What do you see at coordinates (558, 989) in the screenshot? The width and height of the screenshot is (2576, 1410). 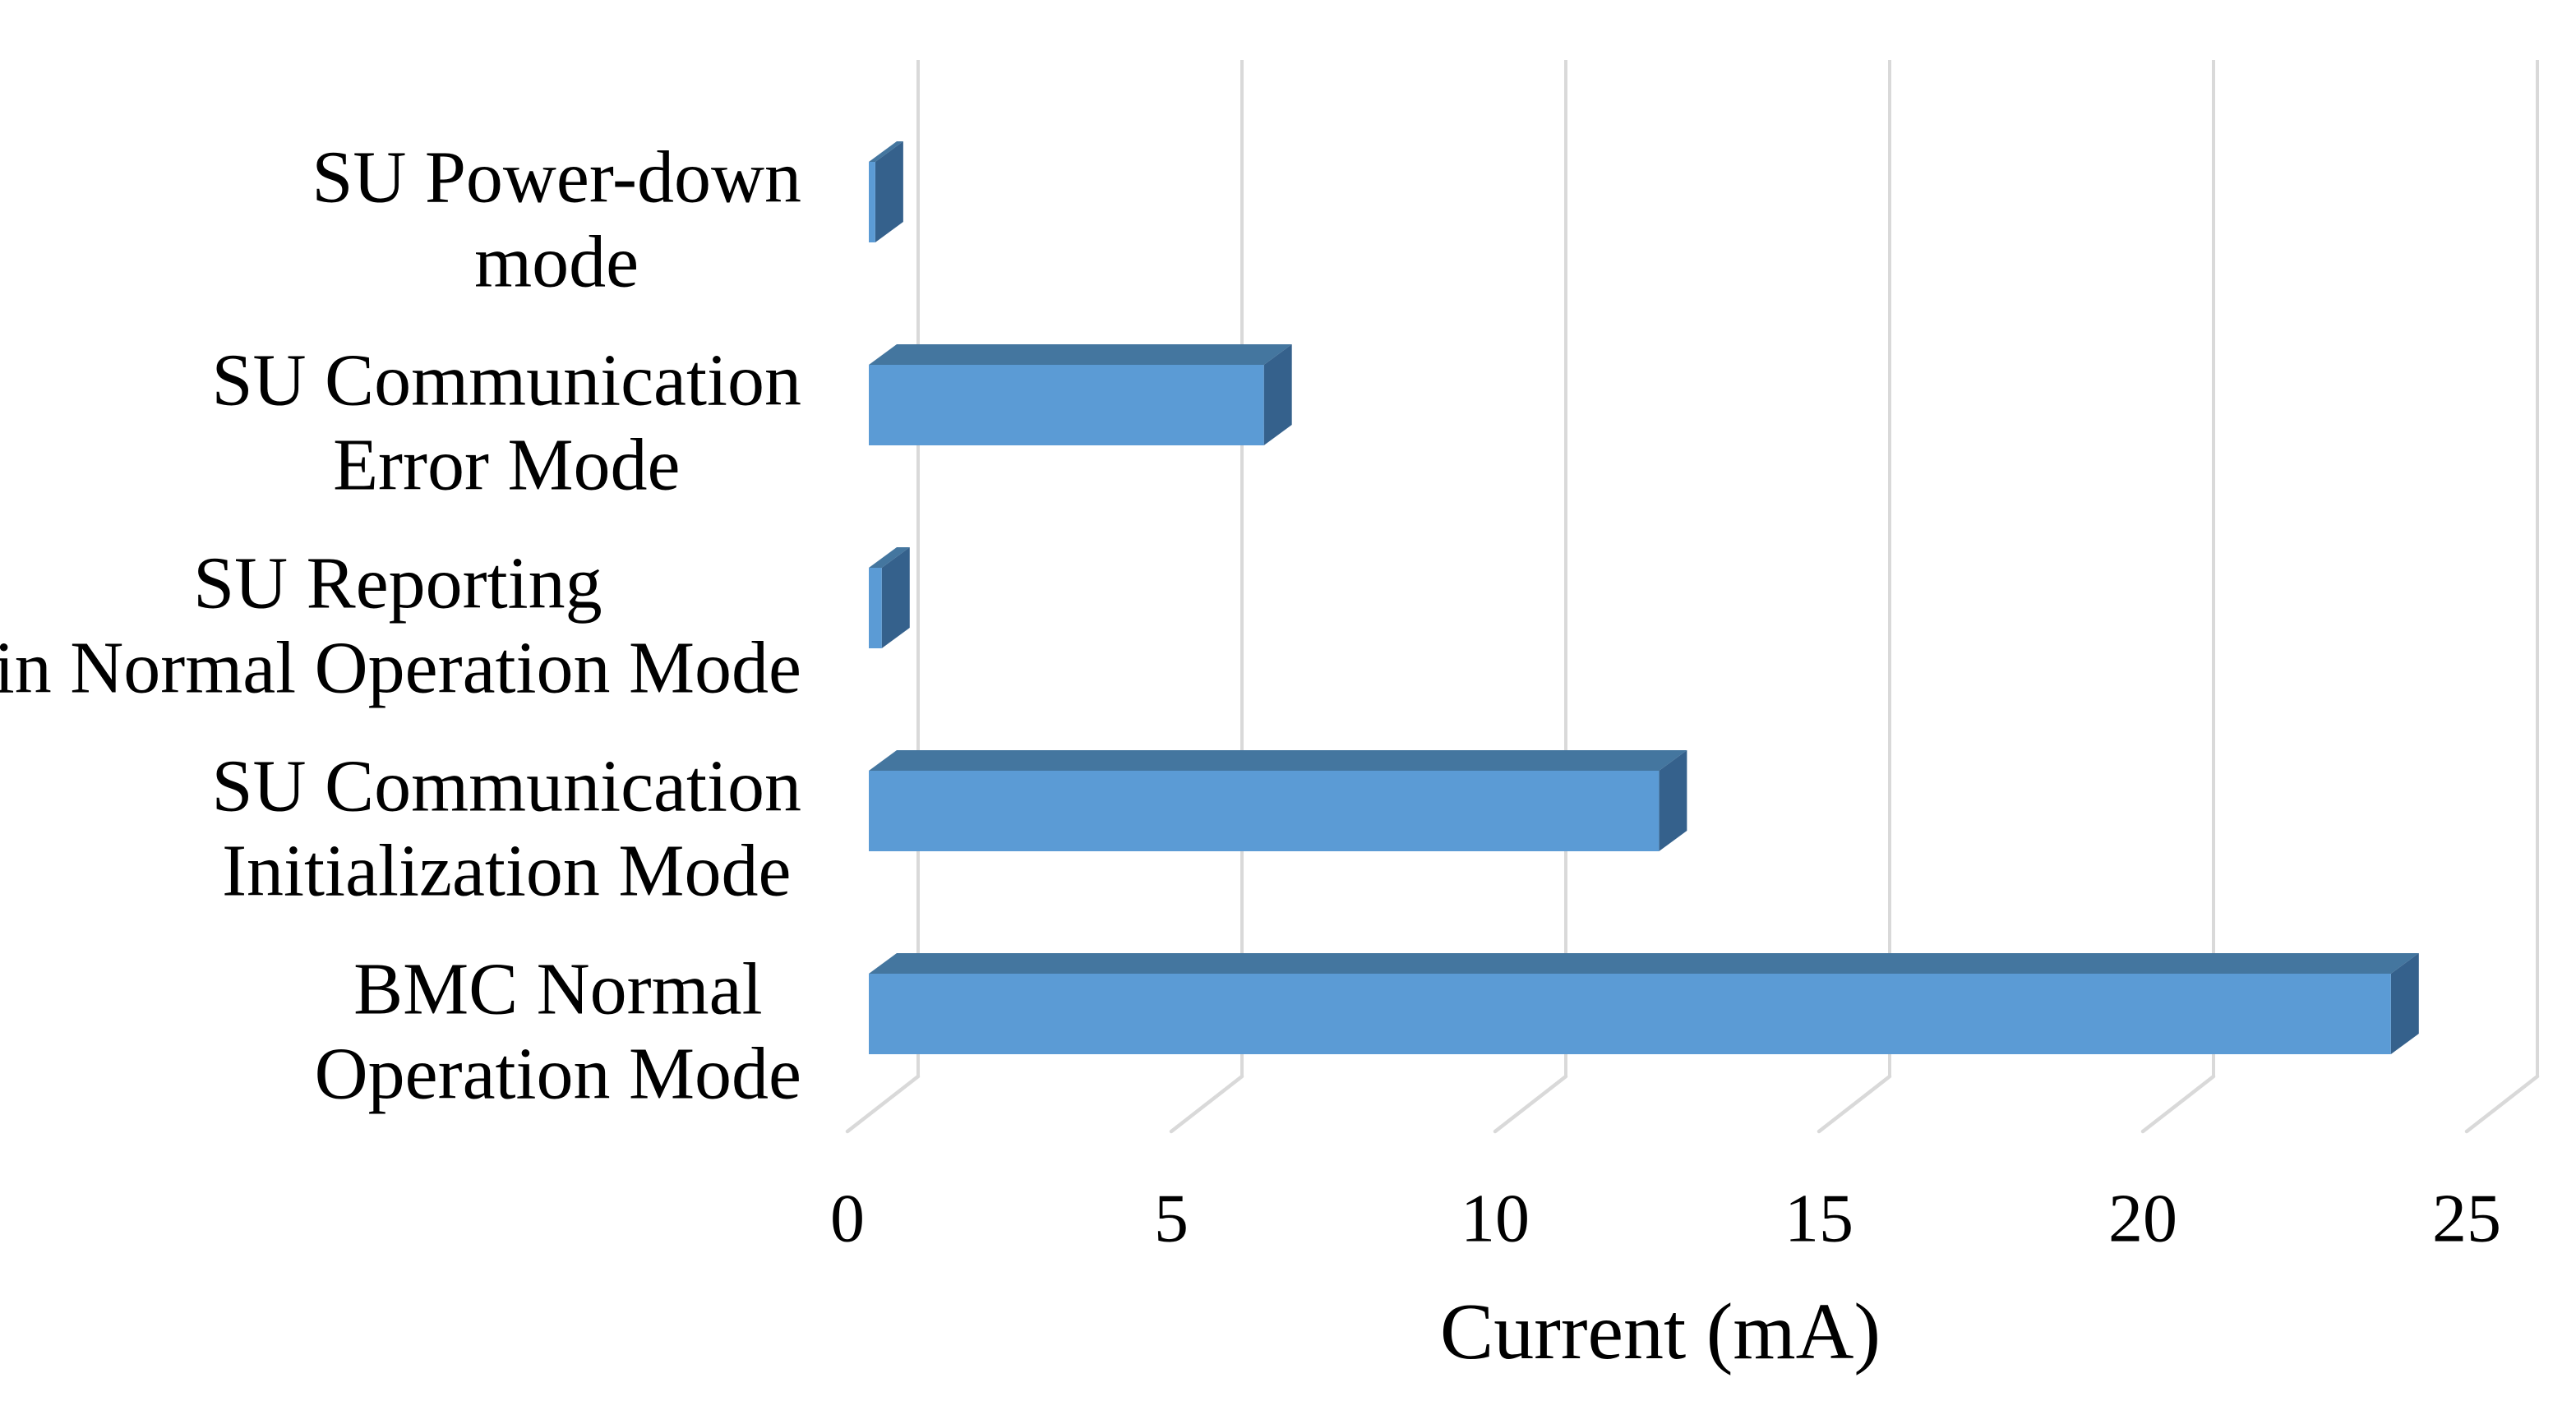 I see `category-label: BMC Normal` at bounding box center [558, 989].